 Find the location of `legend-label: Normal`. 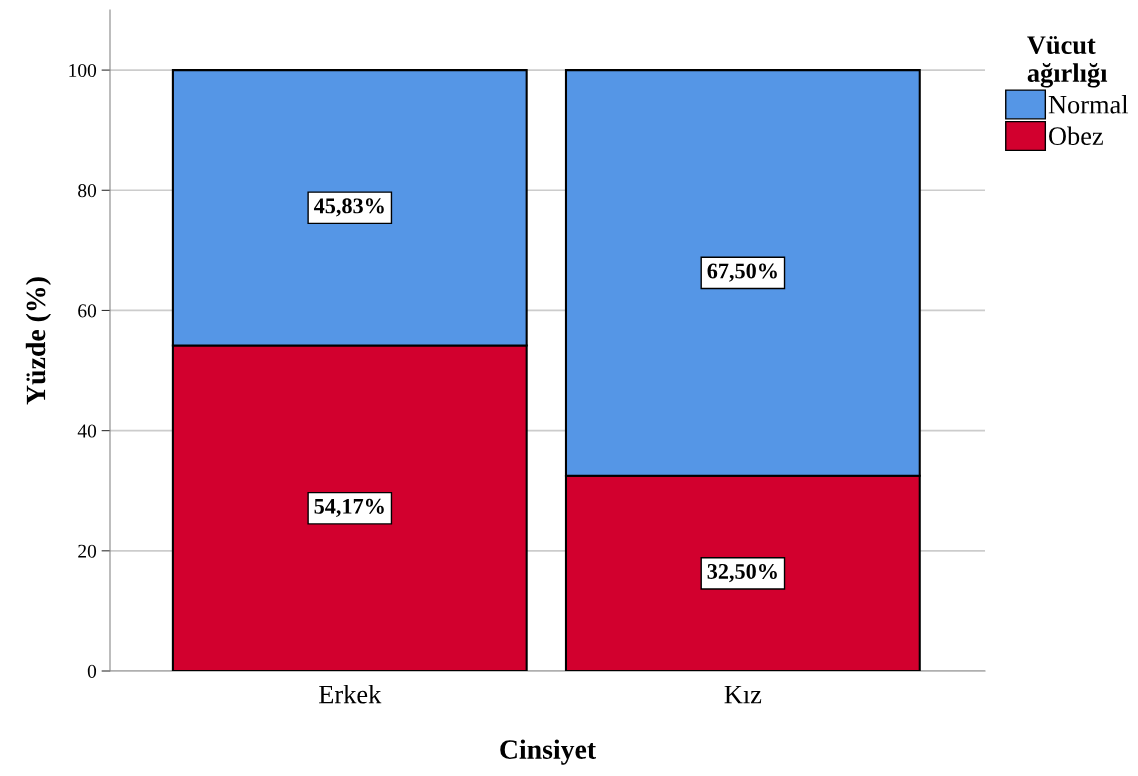

legend-label: Normal is located at coordinates (1088, 104).